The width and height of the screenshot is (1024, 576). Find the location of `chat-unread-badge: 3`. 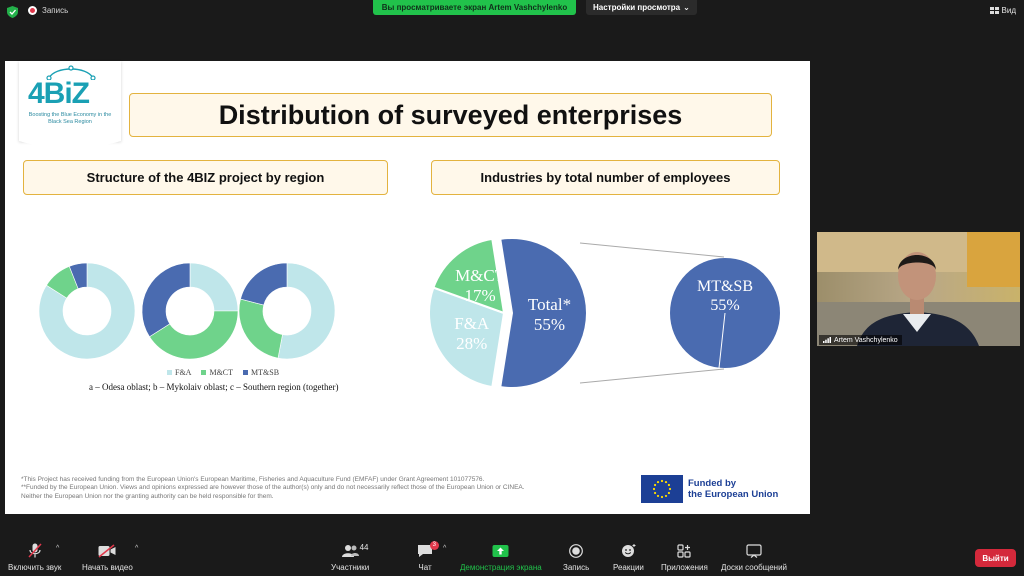

chat-unread-badge: 3 is located at coordinates (434, 545).